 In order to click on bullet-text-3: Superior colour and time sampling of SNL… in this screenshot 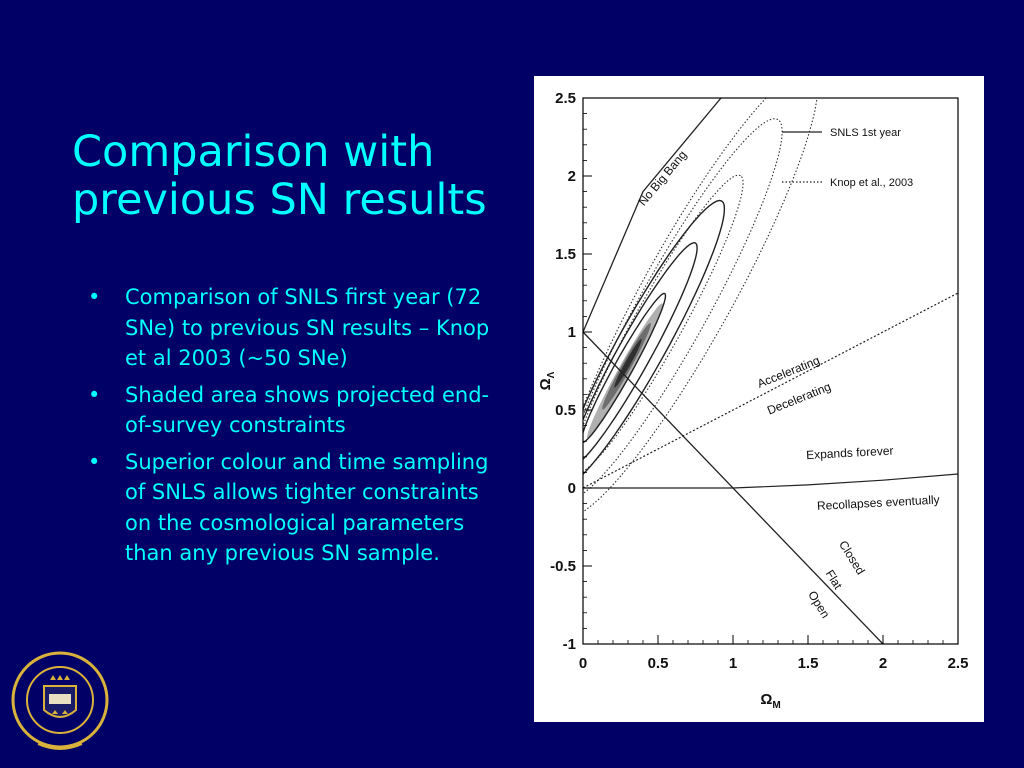, I will do `click(307, 507)`.